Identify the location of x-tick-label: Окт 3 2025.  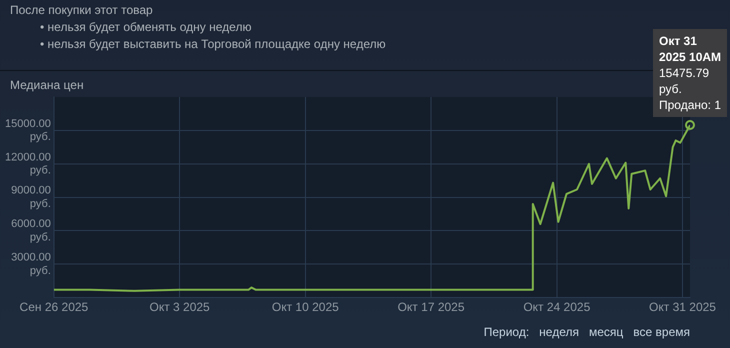
(179, 307).